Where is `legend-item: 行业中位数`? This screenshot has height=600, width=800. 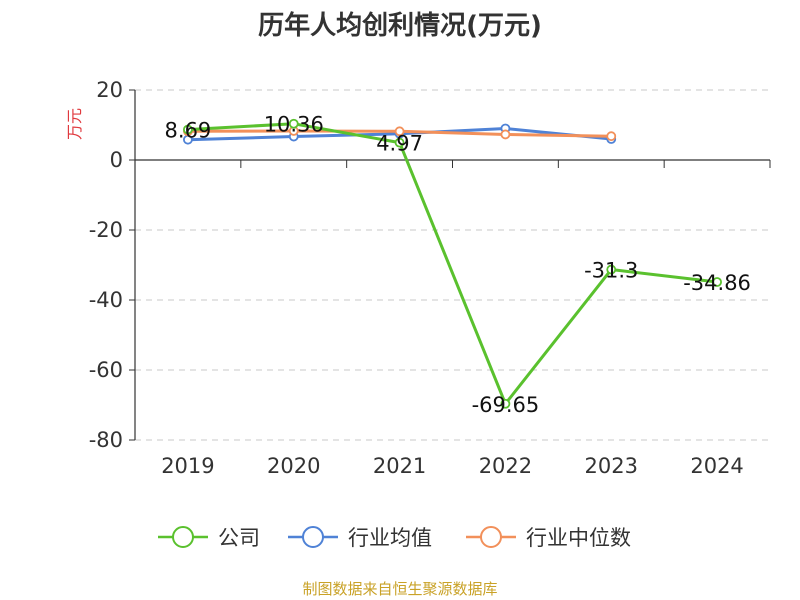 legend-item: 行业中位数 is located at coordinates (548, 538).